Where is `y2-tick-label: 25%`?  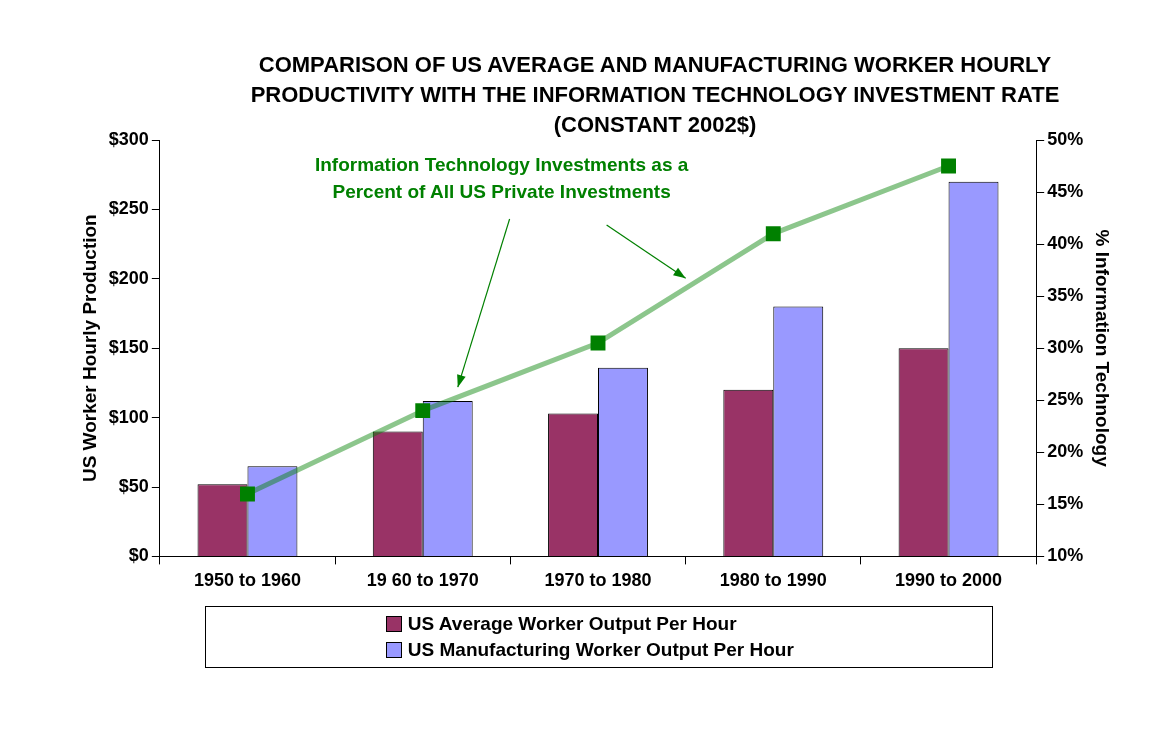
y2-tick-label: 25% is located at coordinates (1065, 399).